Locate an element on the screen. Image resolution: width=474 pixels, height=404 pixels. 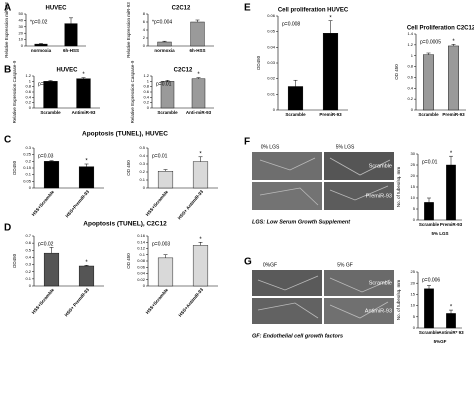
y-tick-label: 0.16 is located at coordinates (141, 235).